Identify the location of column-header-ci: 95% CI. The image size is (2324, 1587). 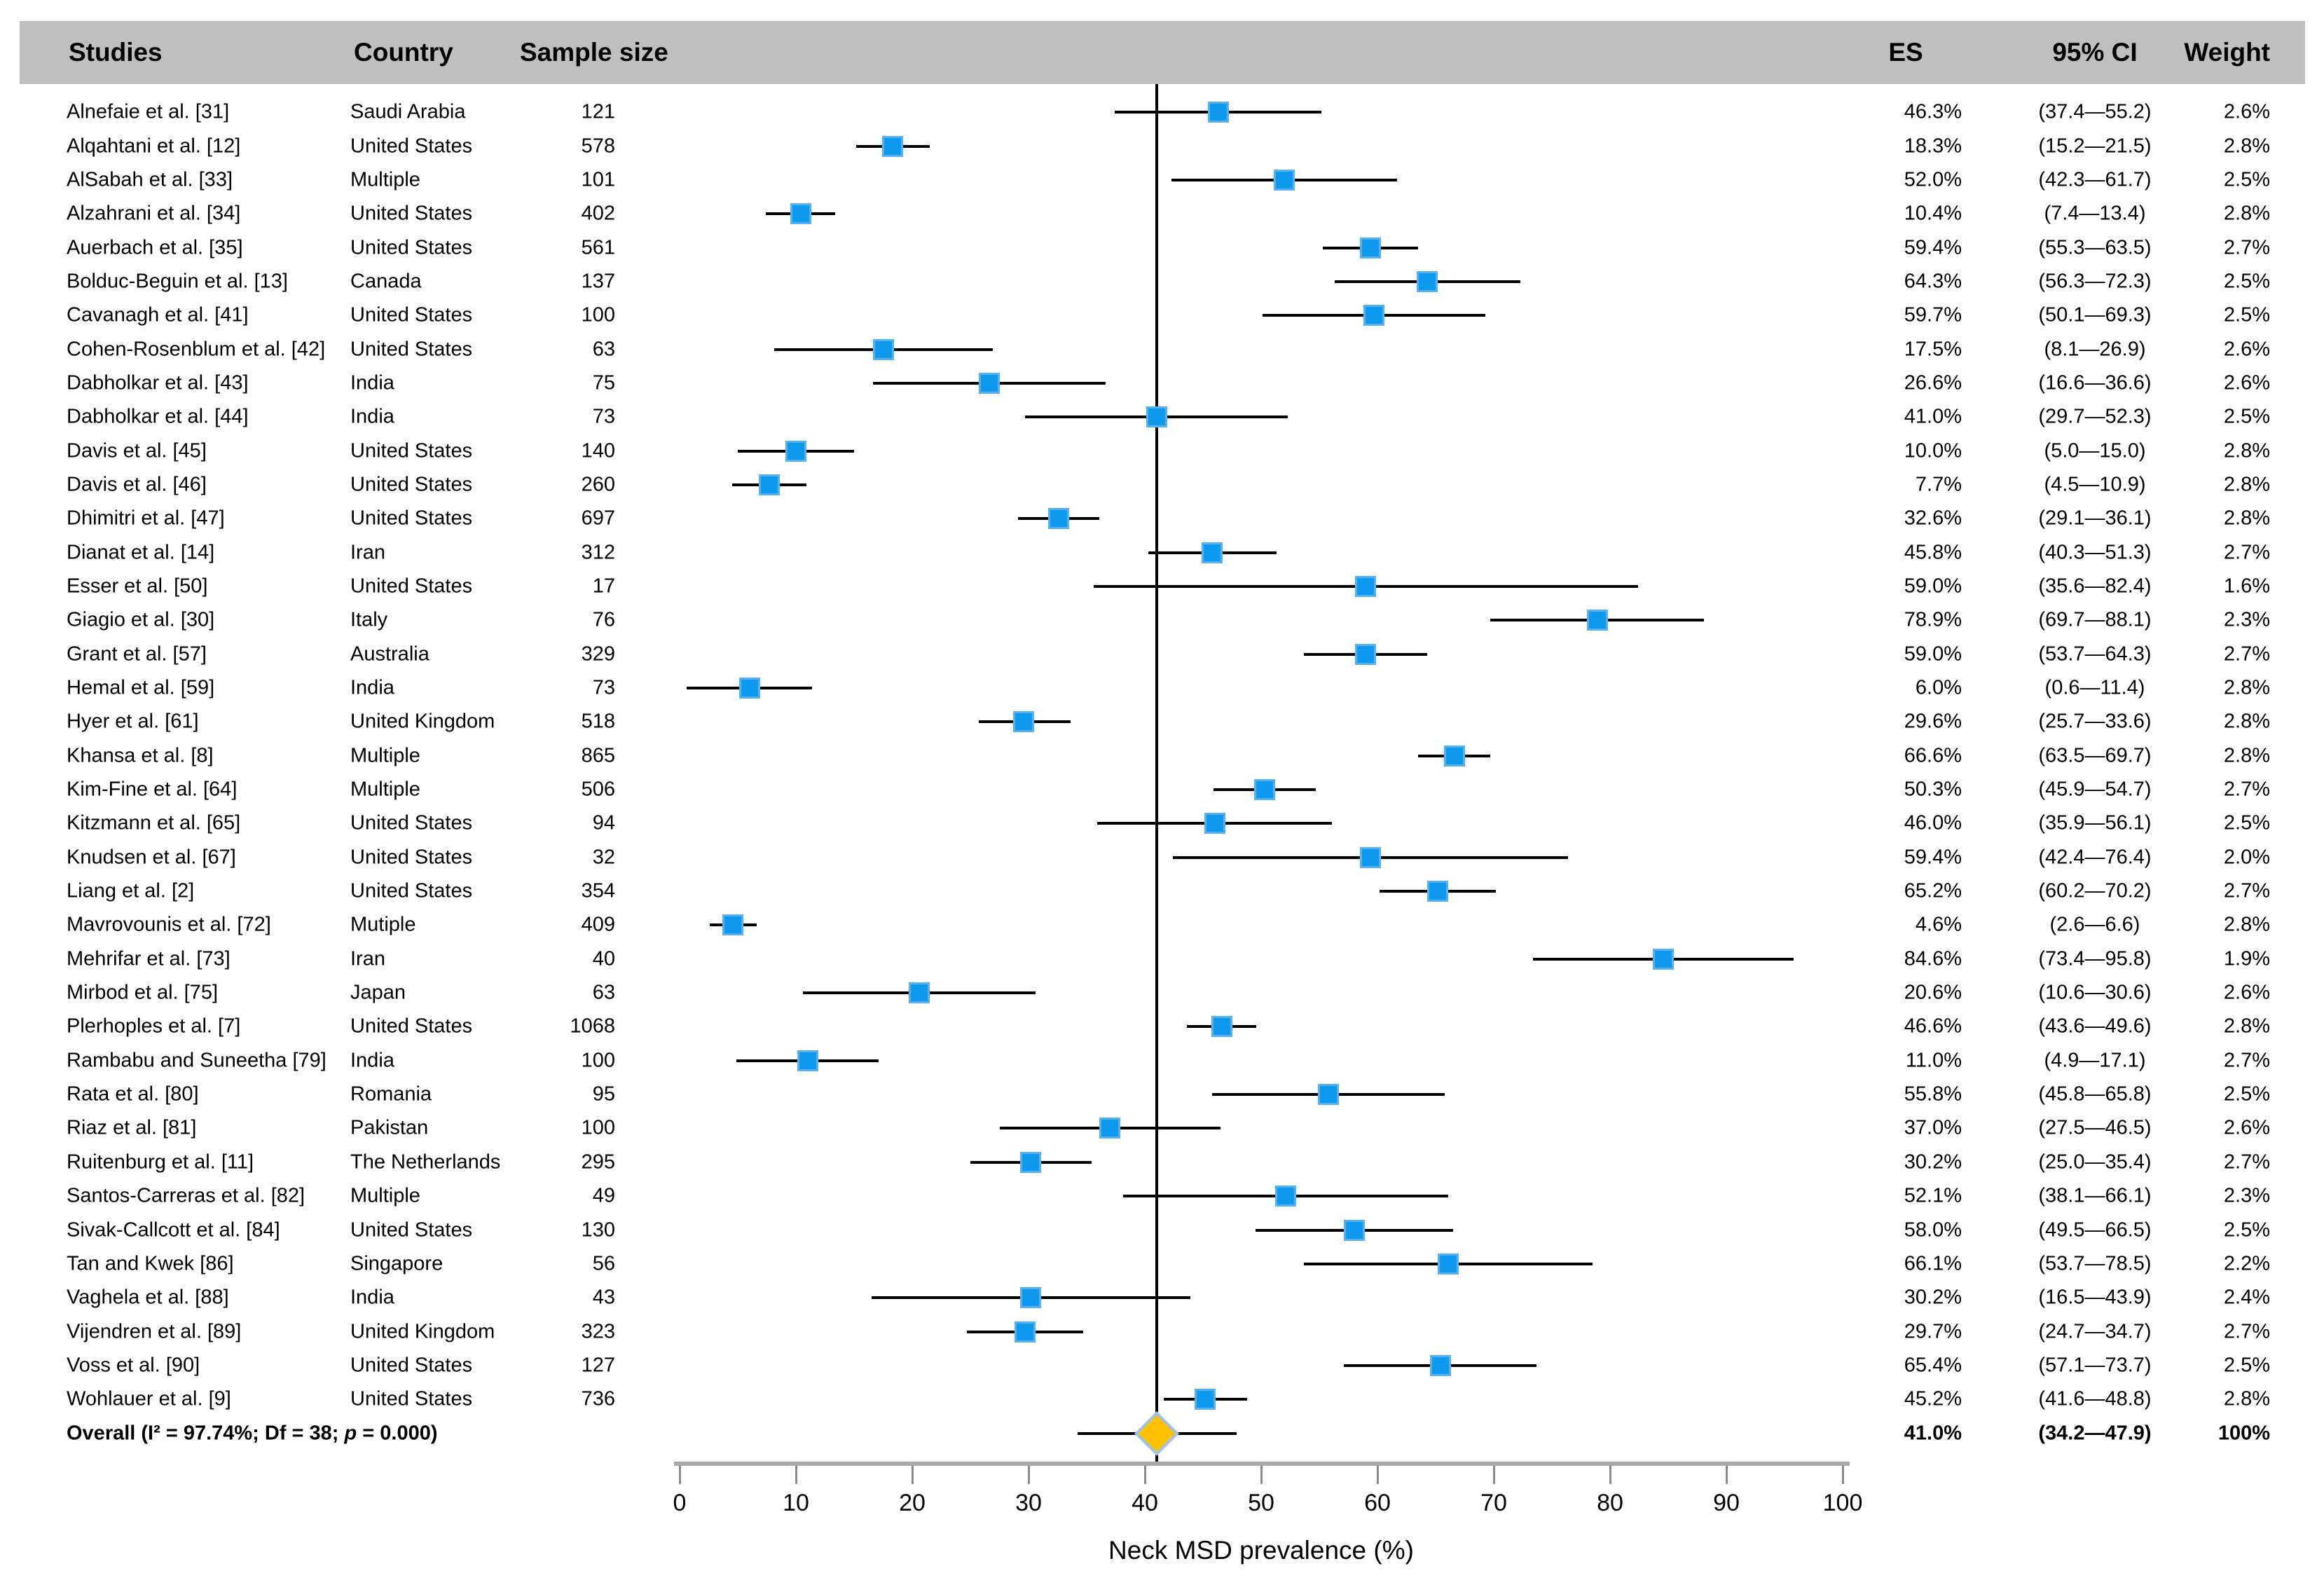
(2095, 52).